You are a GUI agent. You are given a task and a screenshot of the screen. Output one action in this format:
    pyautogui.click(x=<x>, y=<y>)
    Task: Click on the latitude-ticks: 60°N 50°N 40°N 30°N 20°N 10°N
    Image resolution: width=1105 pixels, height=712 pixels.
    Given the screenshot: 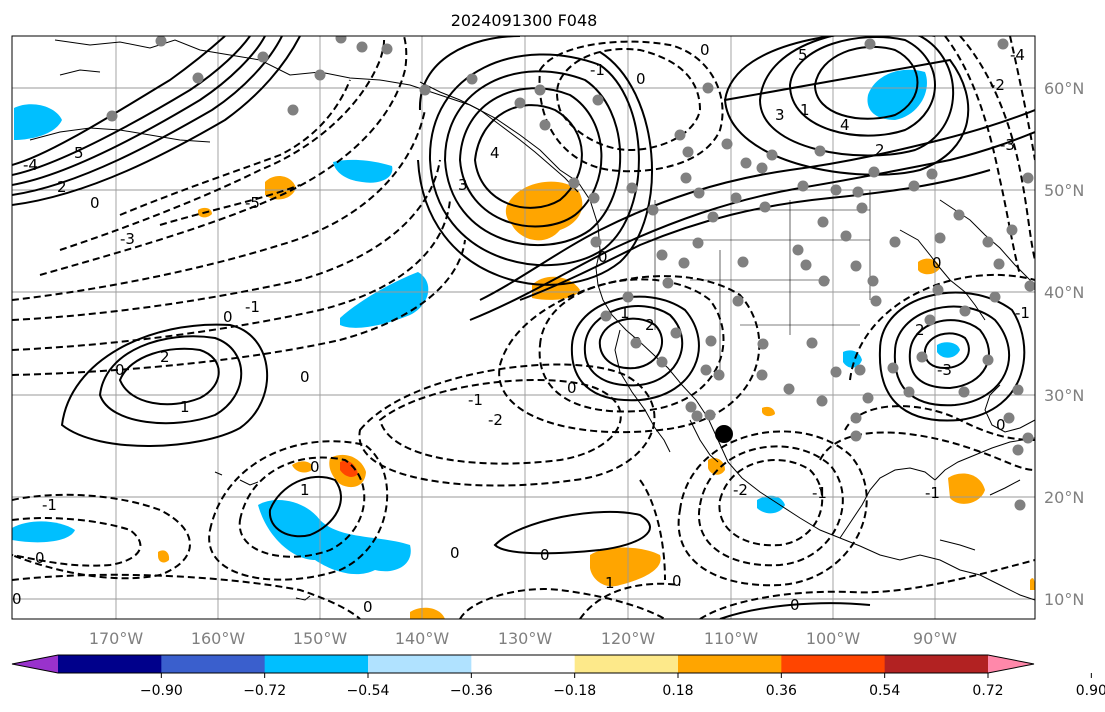 What is the action you would take?
    pyautogui.click(x=1064, y=344)
    